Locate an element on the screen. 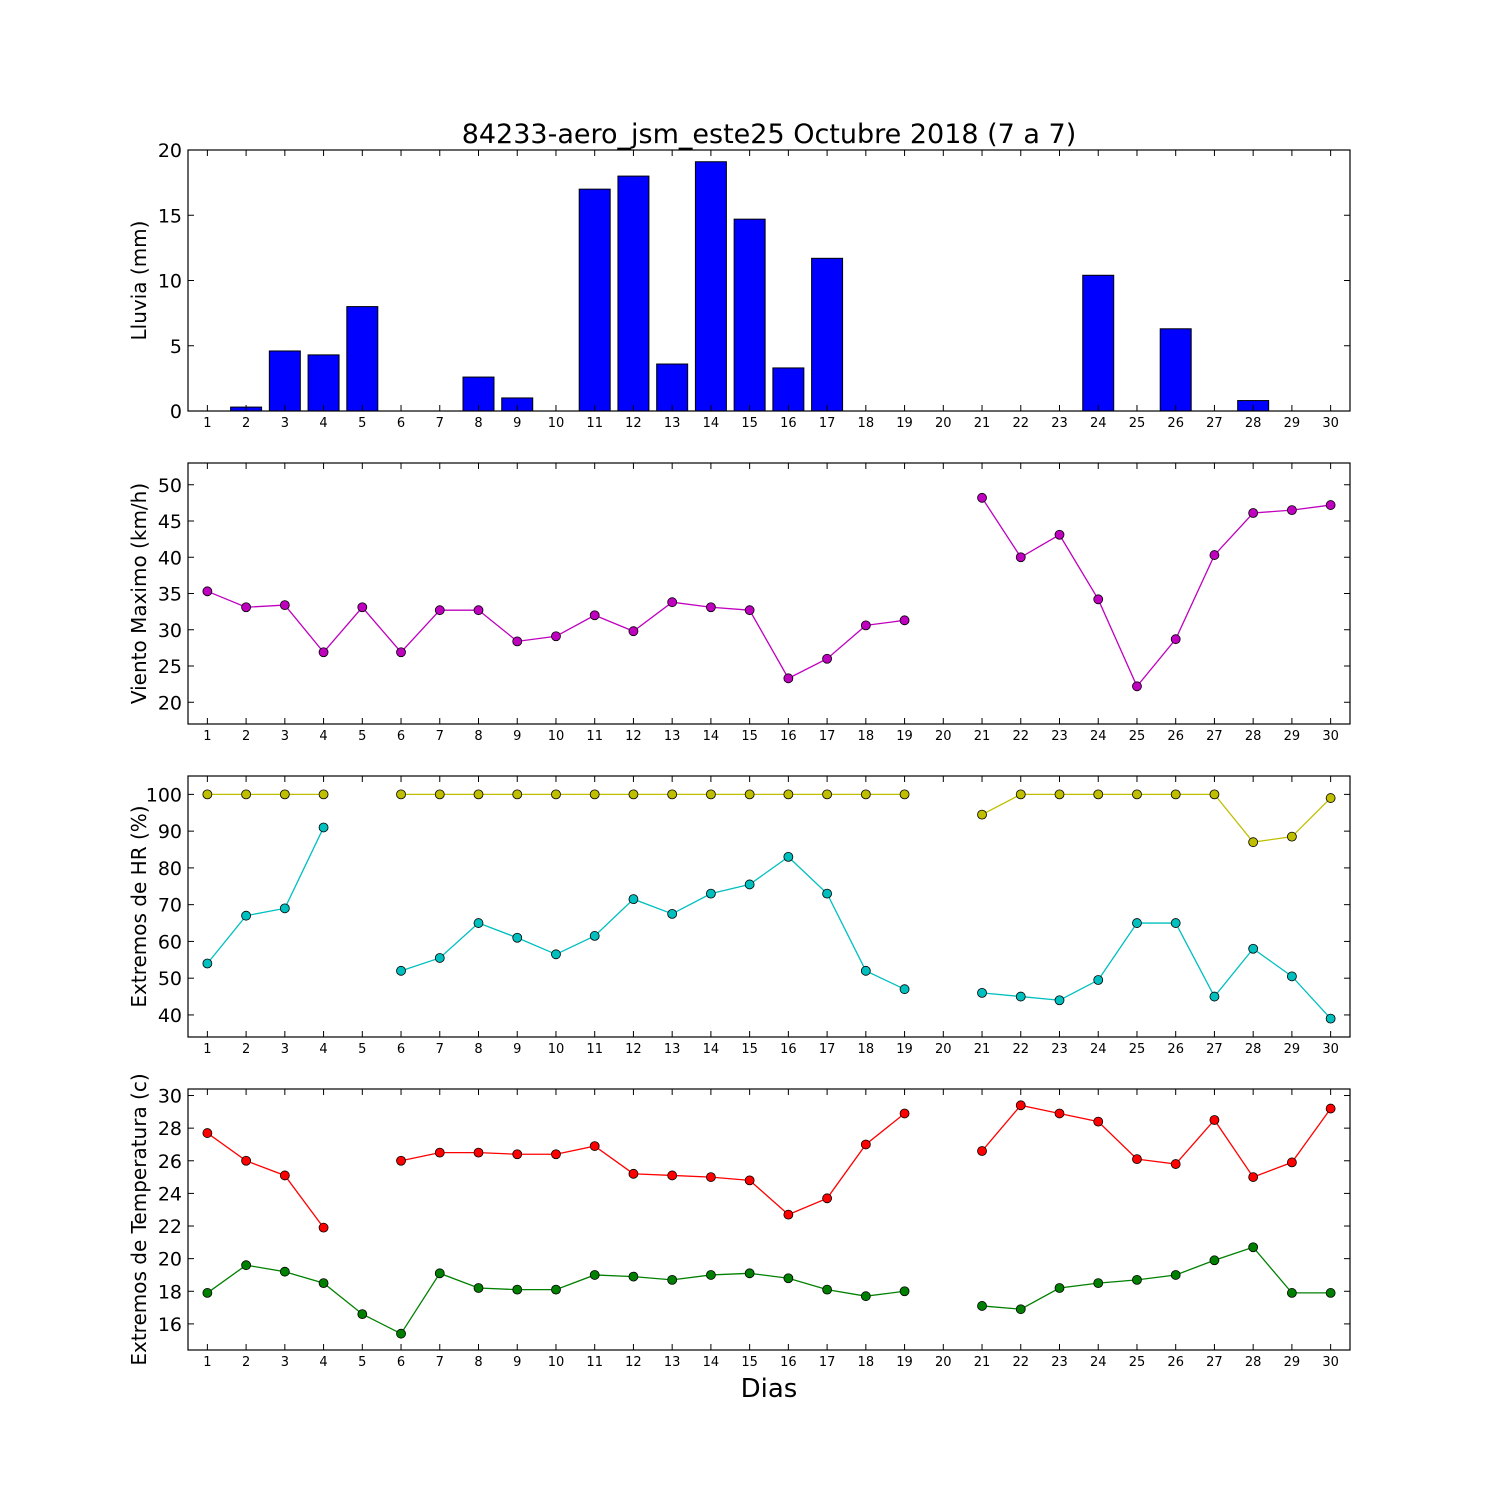  x-tick-label-14: 14 is located at coordinates (711, 736).